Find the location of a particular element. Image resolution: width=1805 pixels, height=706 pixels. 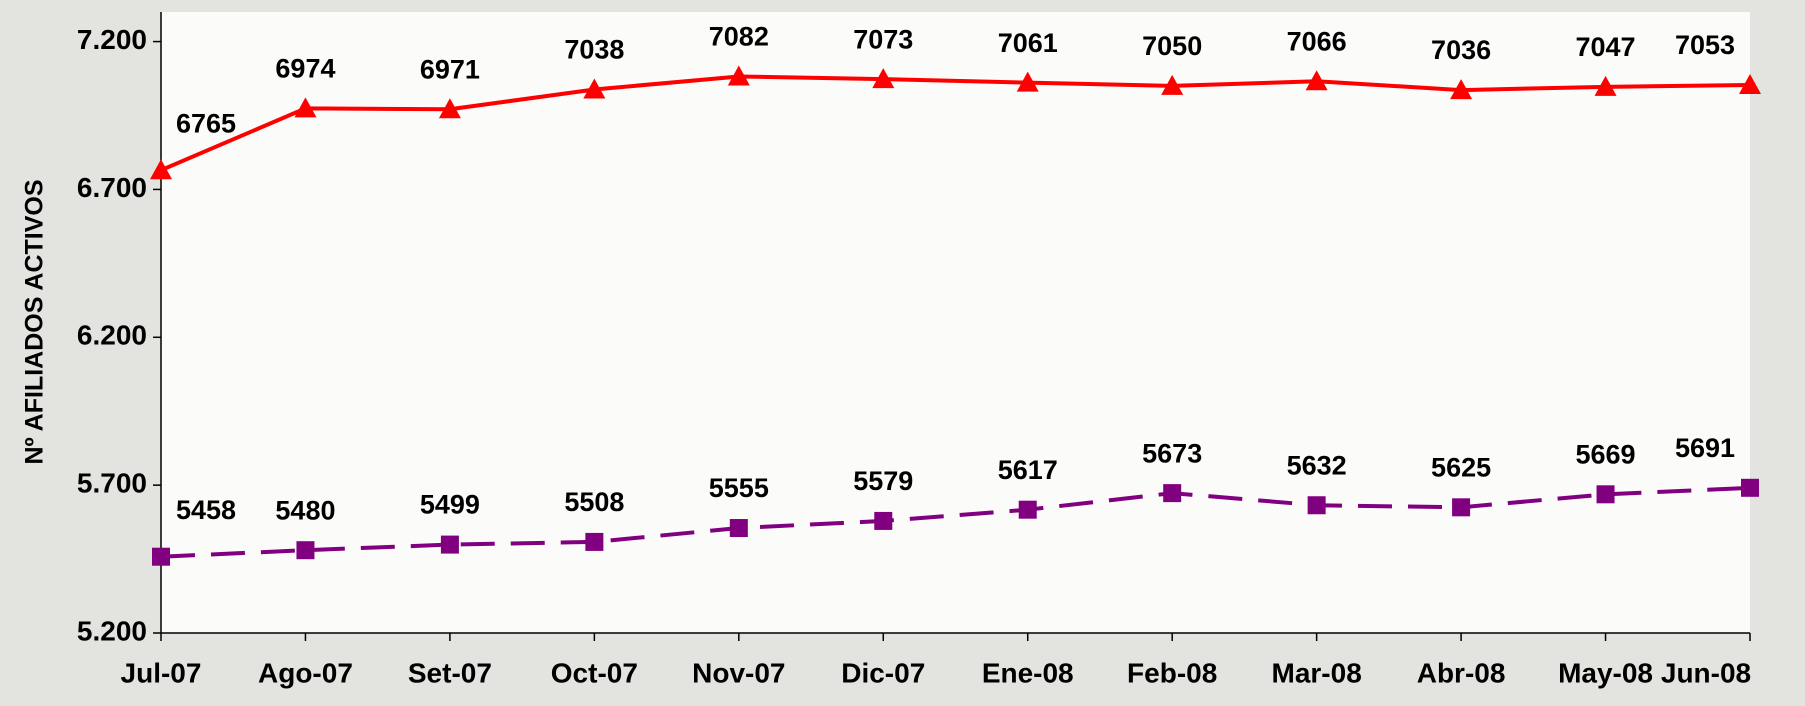

data-label: 7061 is located at coordinates (1028, 43).